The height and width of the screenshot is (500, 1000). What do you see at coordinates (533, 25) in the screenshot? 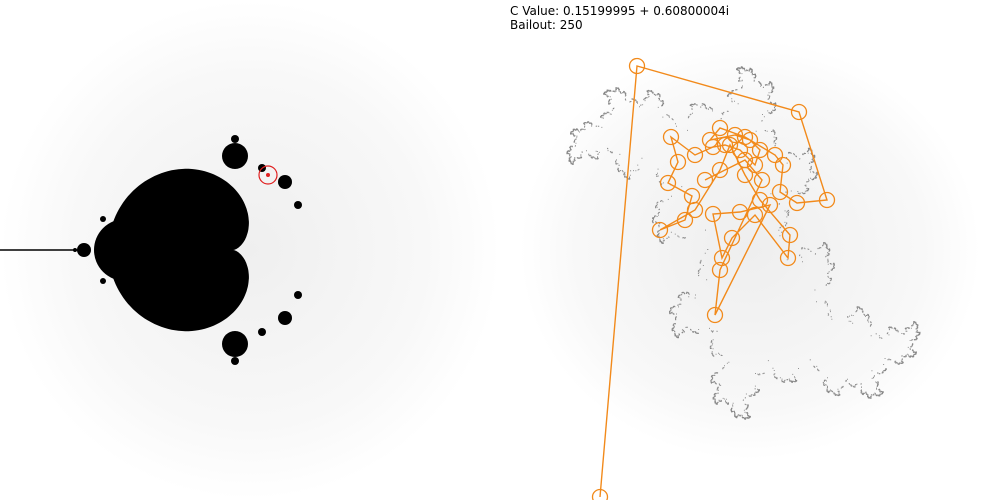
I see `bailout-label: Bailout:` at bounding box center [533, 25].